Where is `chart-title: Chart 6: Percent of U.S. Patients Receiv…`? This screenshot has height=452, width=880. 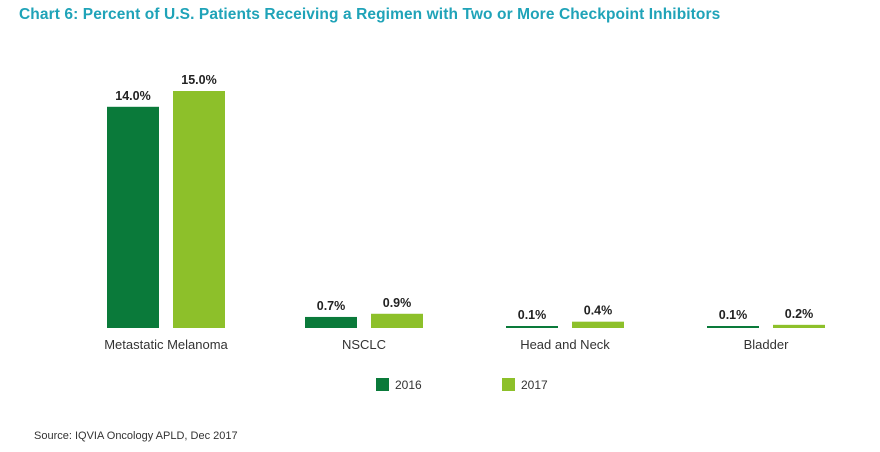 chart-title: Chart 6: Percent of U.S. Patients Receiv… is located at coordinates (370, 14).